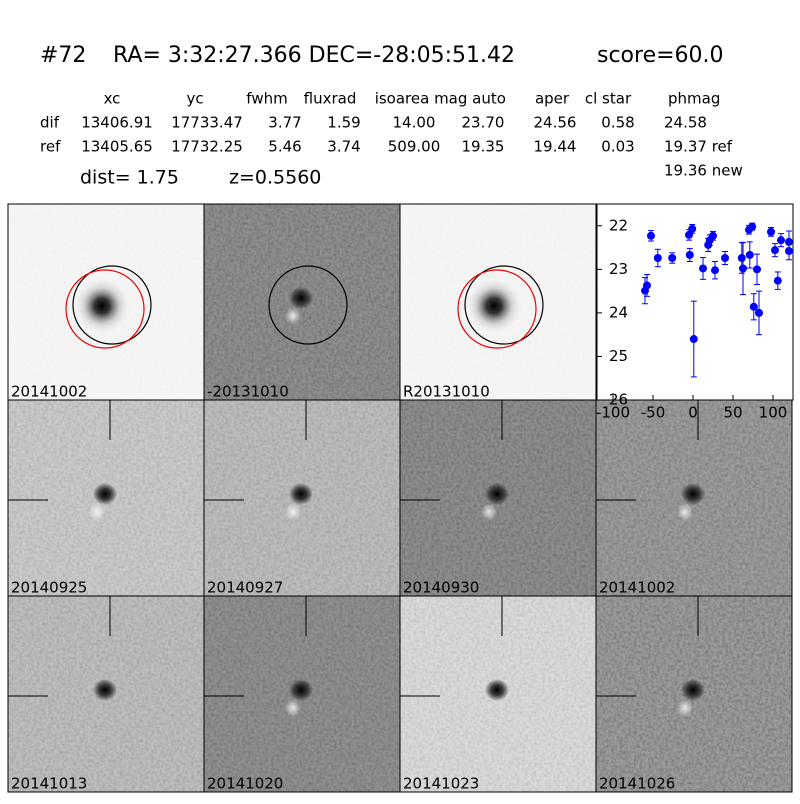  I want to click on column-header: aper, so click(552, 99).